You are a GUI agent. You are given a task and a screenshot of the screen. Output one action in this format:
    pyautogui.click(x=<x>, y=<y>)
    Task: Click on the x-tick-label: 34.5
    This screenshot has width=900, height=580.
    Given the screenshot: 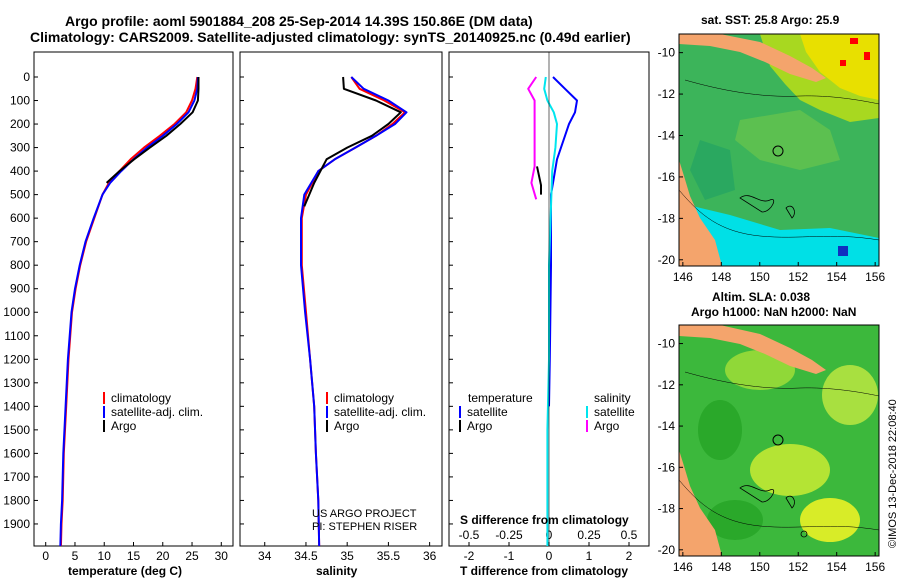 What is the action you would take?
    pyautogui.click(x=306, y=556)
    